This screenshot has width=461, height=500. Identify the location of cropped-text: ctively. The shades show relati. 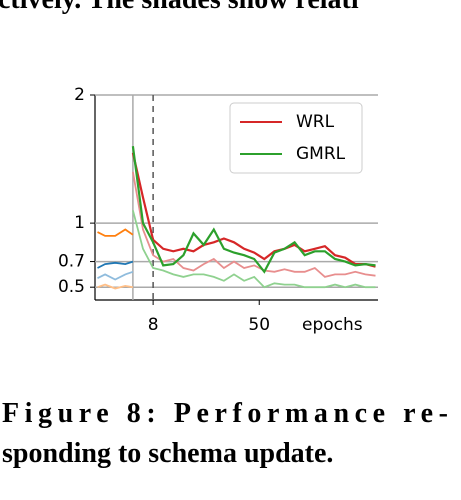
(179, 7).